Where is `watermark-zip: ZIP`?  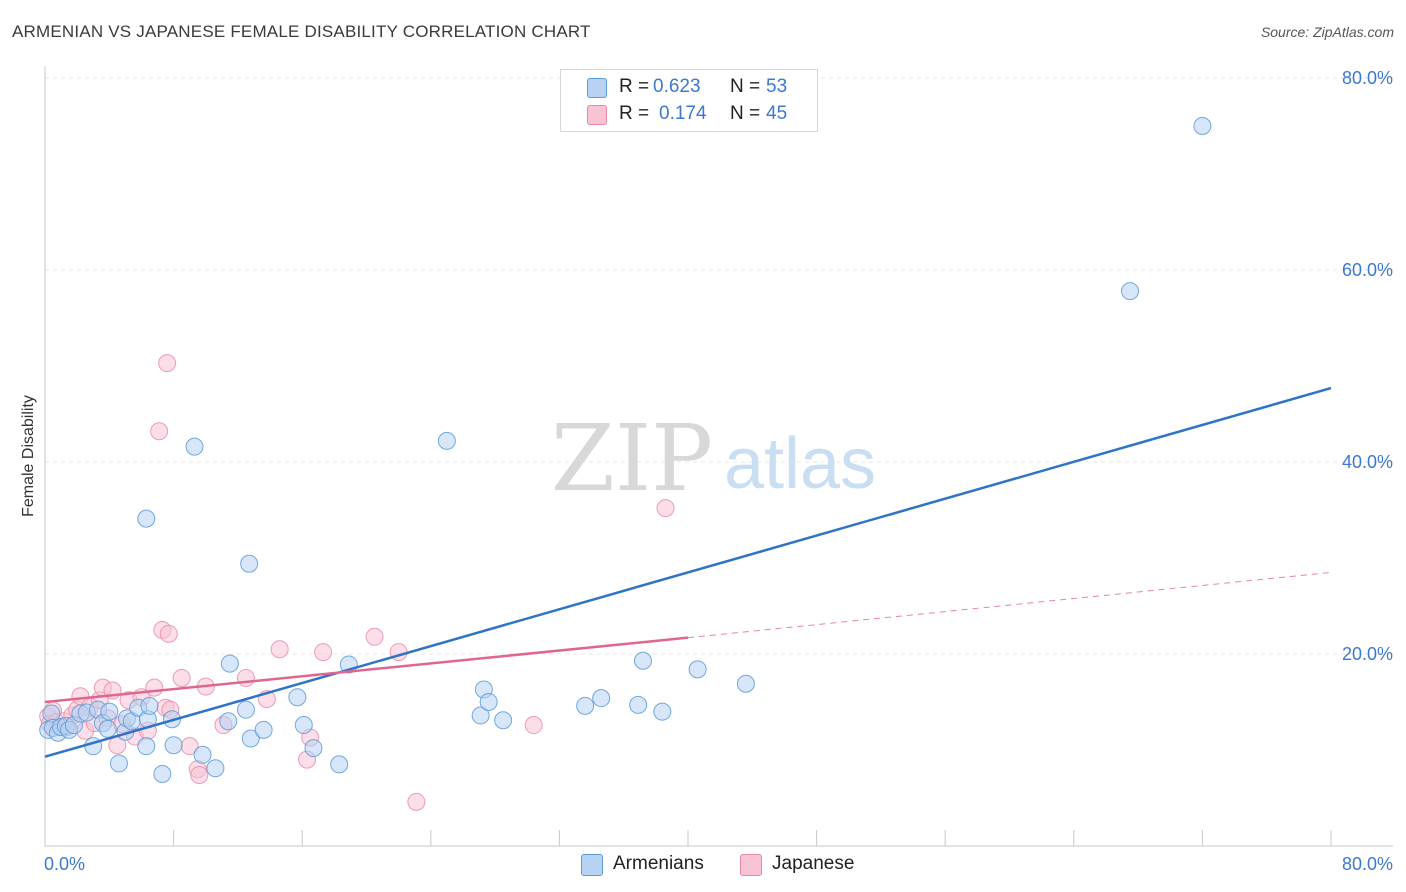
watermark-zip: ZIP is located at coordinates (632, 458).